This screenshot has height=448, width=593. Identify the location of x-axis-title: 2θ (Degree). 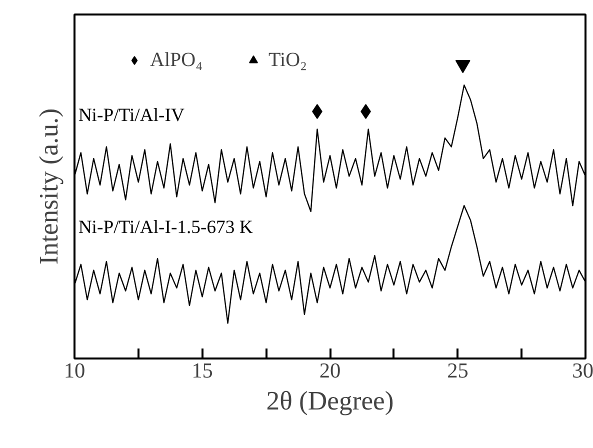
(330, 401).